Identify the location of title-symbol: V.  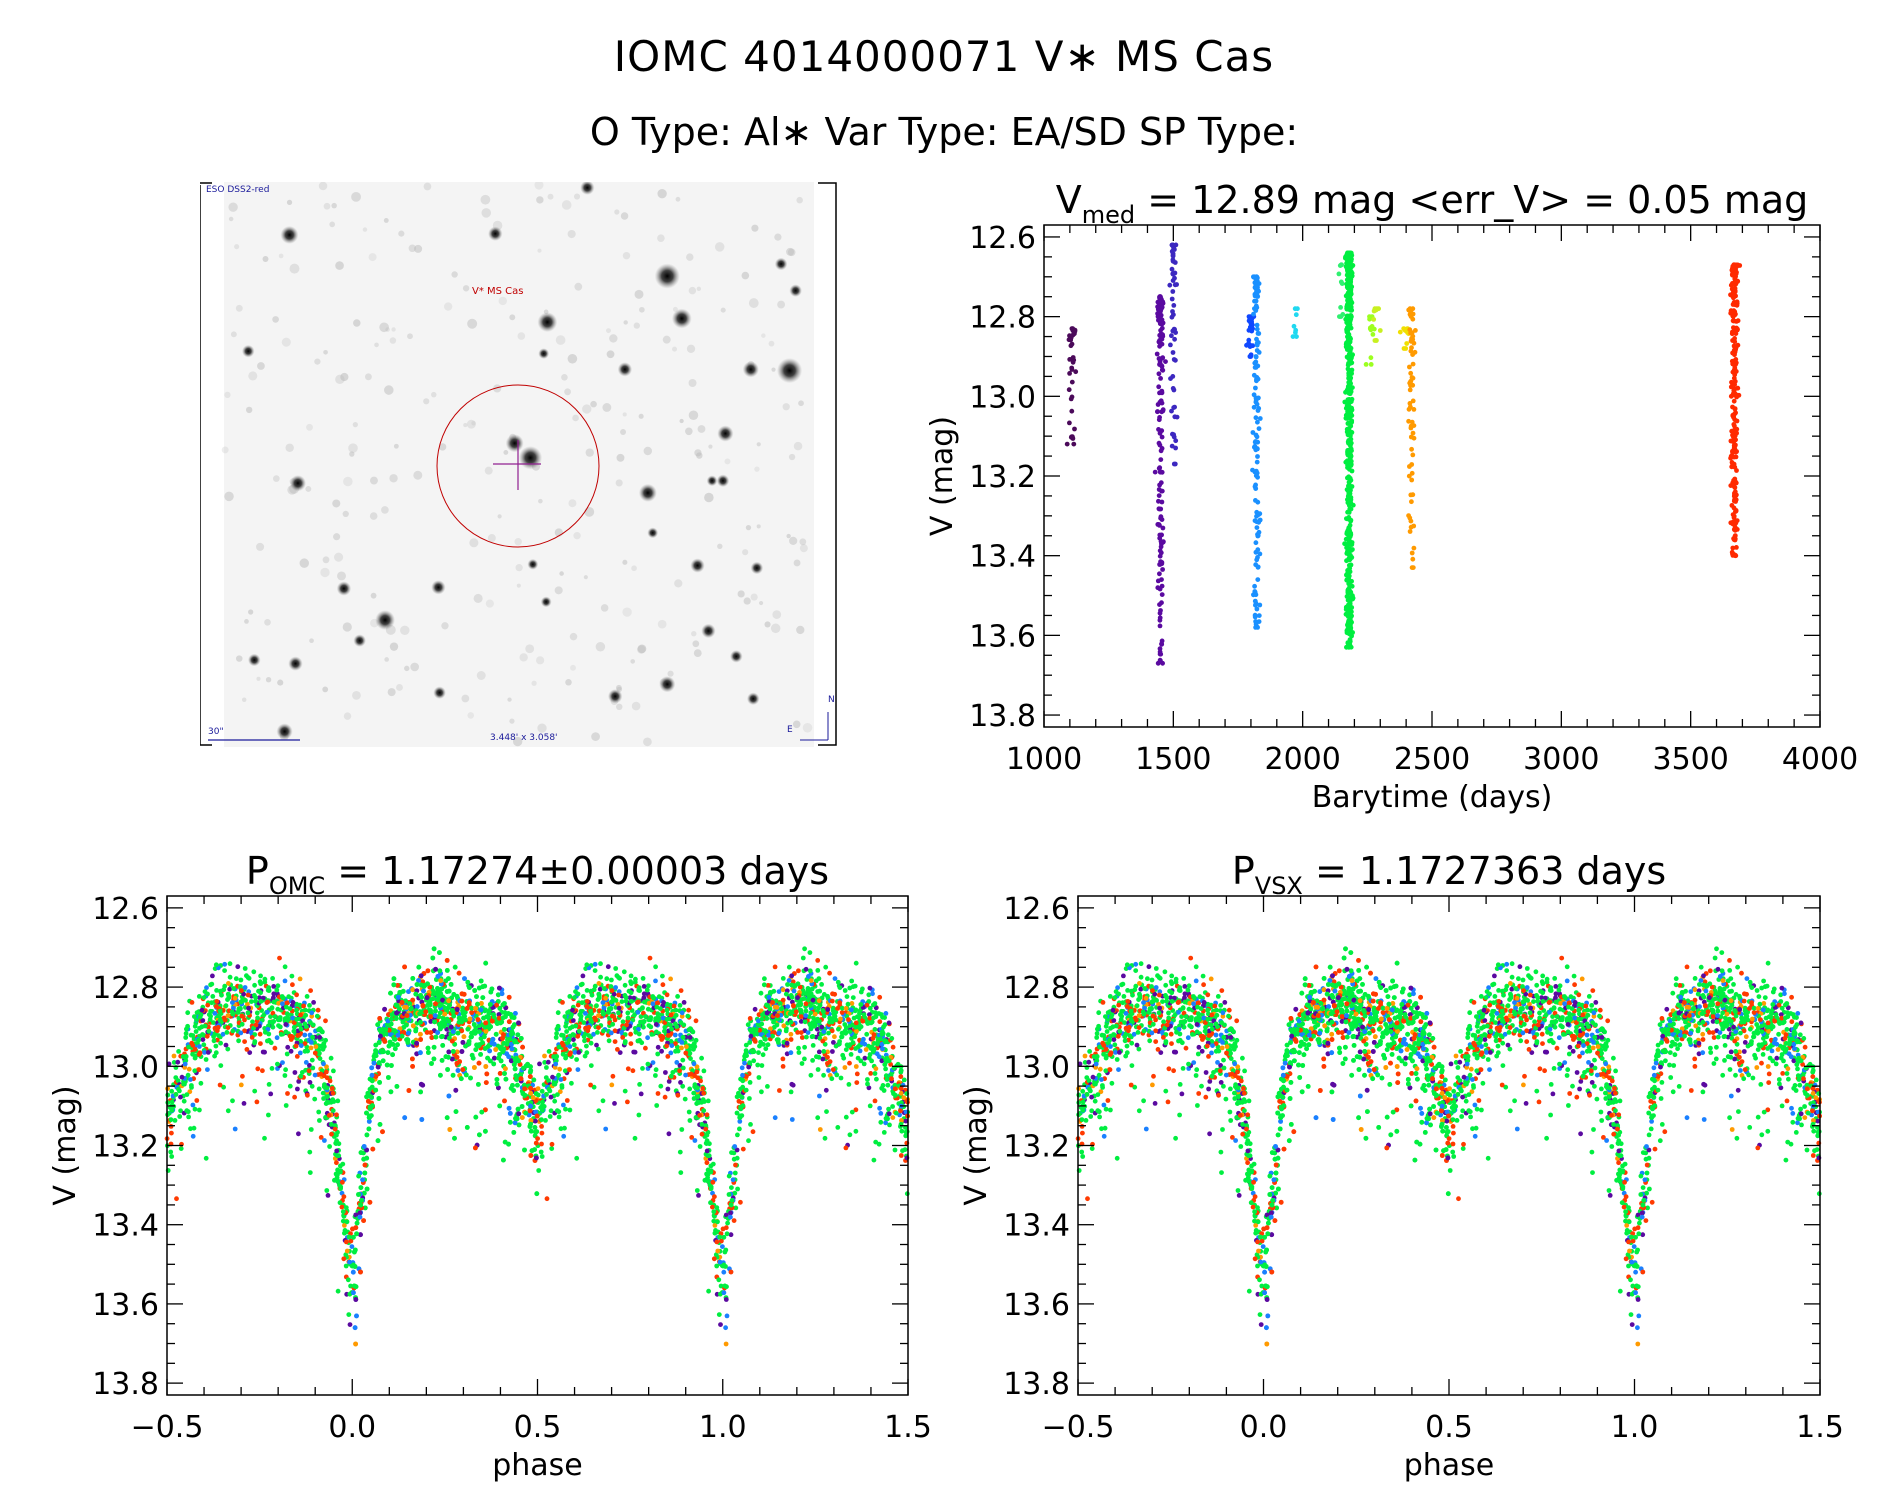
(1069, 200).